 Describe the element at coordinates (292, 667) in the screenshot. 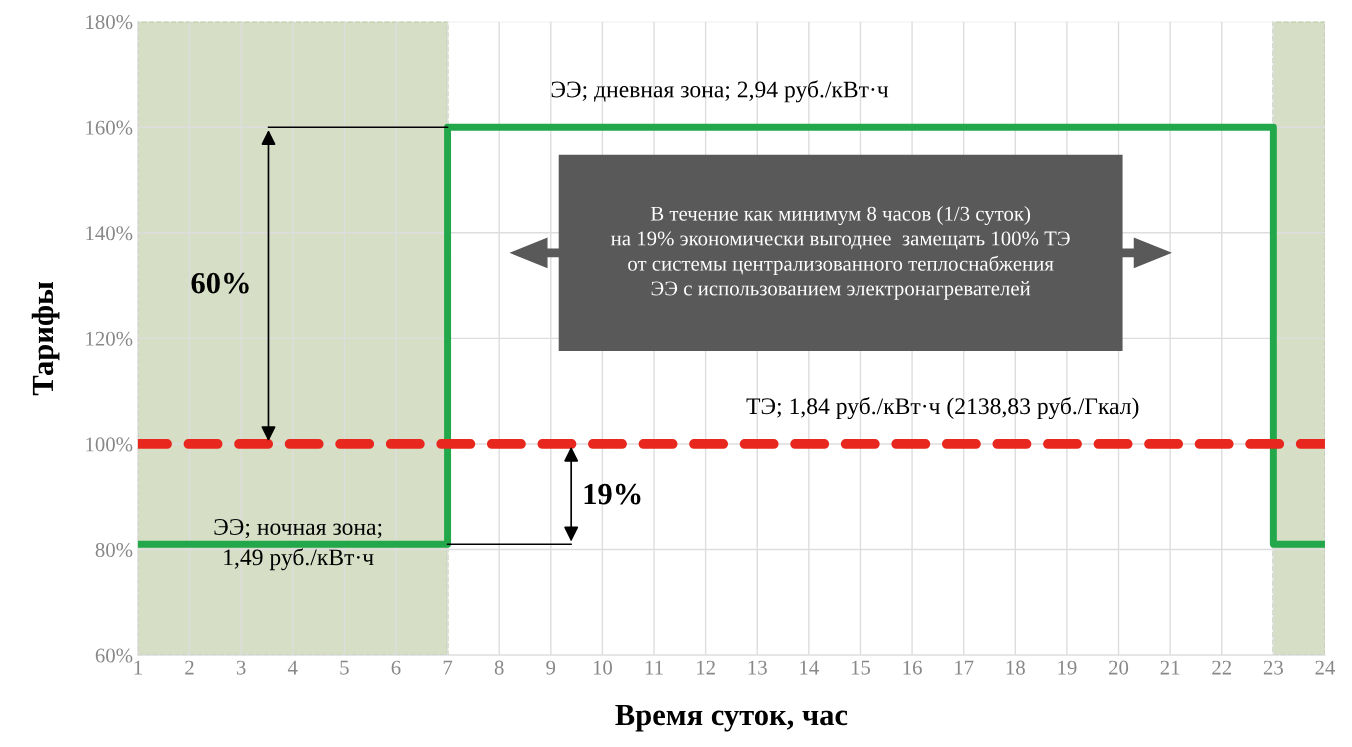

I see `x-tick-label: 4` at that location.